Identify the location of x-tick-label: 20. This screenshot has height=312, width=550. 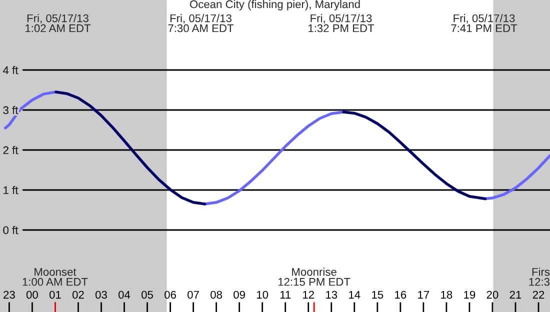
(492, 294).